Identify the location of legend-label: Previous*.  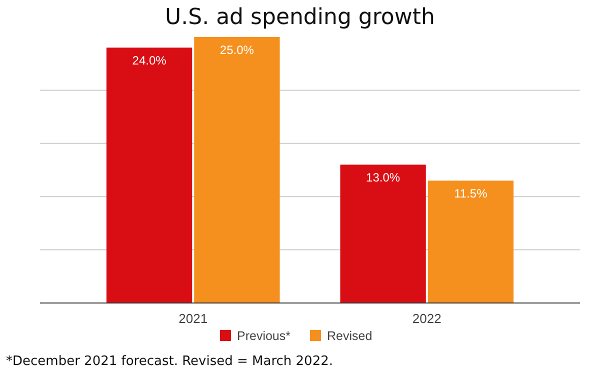
(264, 336).